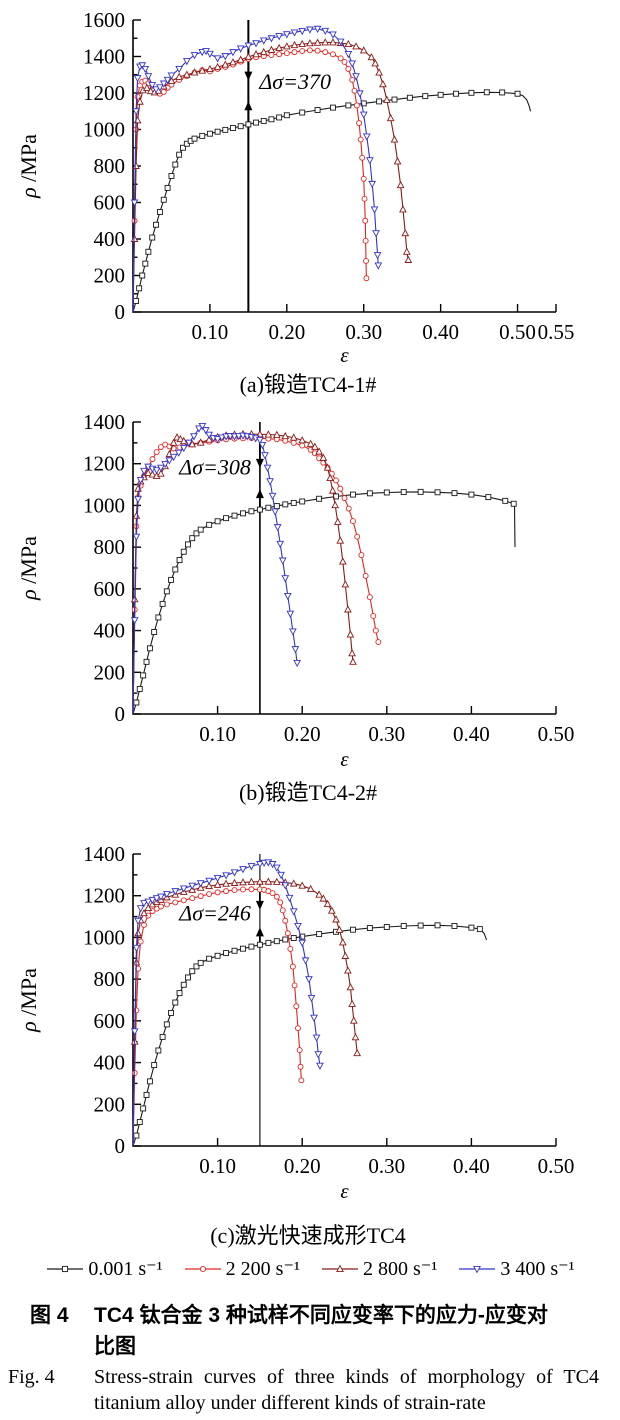  Describe the element at coordinates (202, 1268) in the screenshot. I see `circle-marker-icon` at that location.